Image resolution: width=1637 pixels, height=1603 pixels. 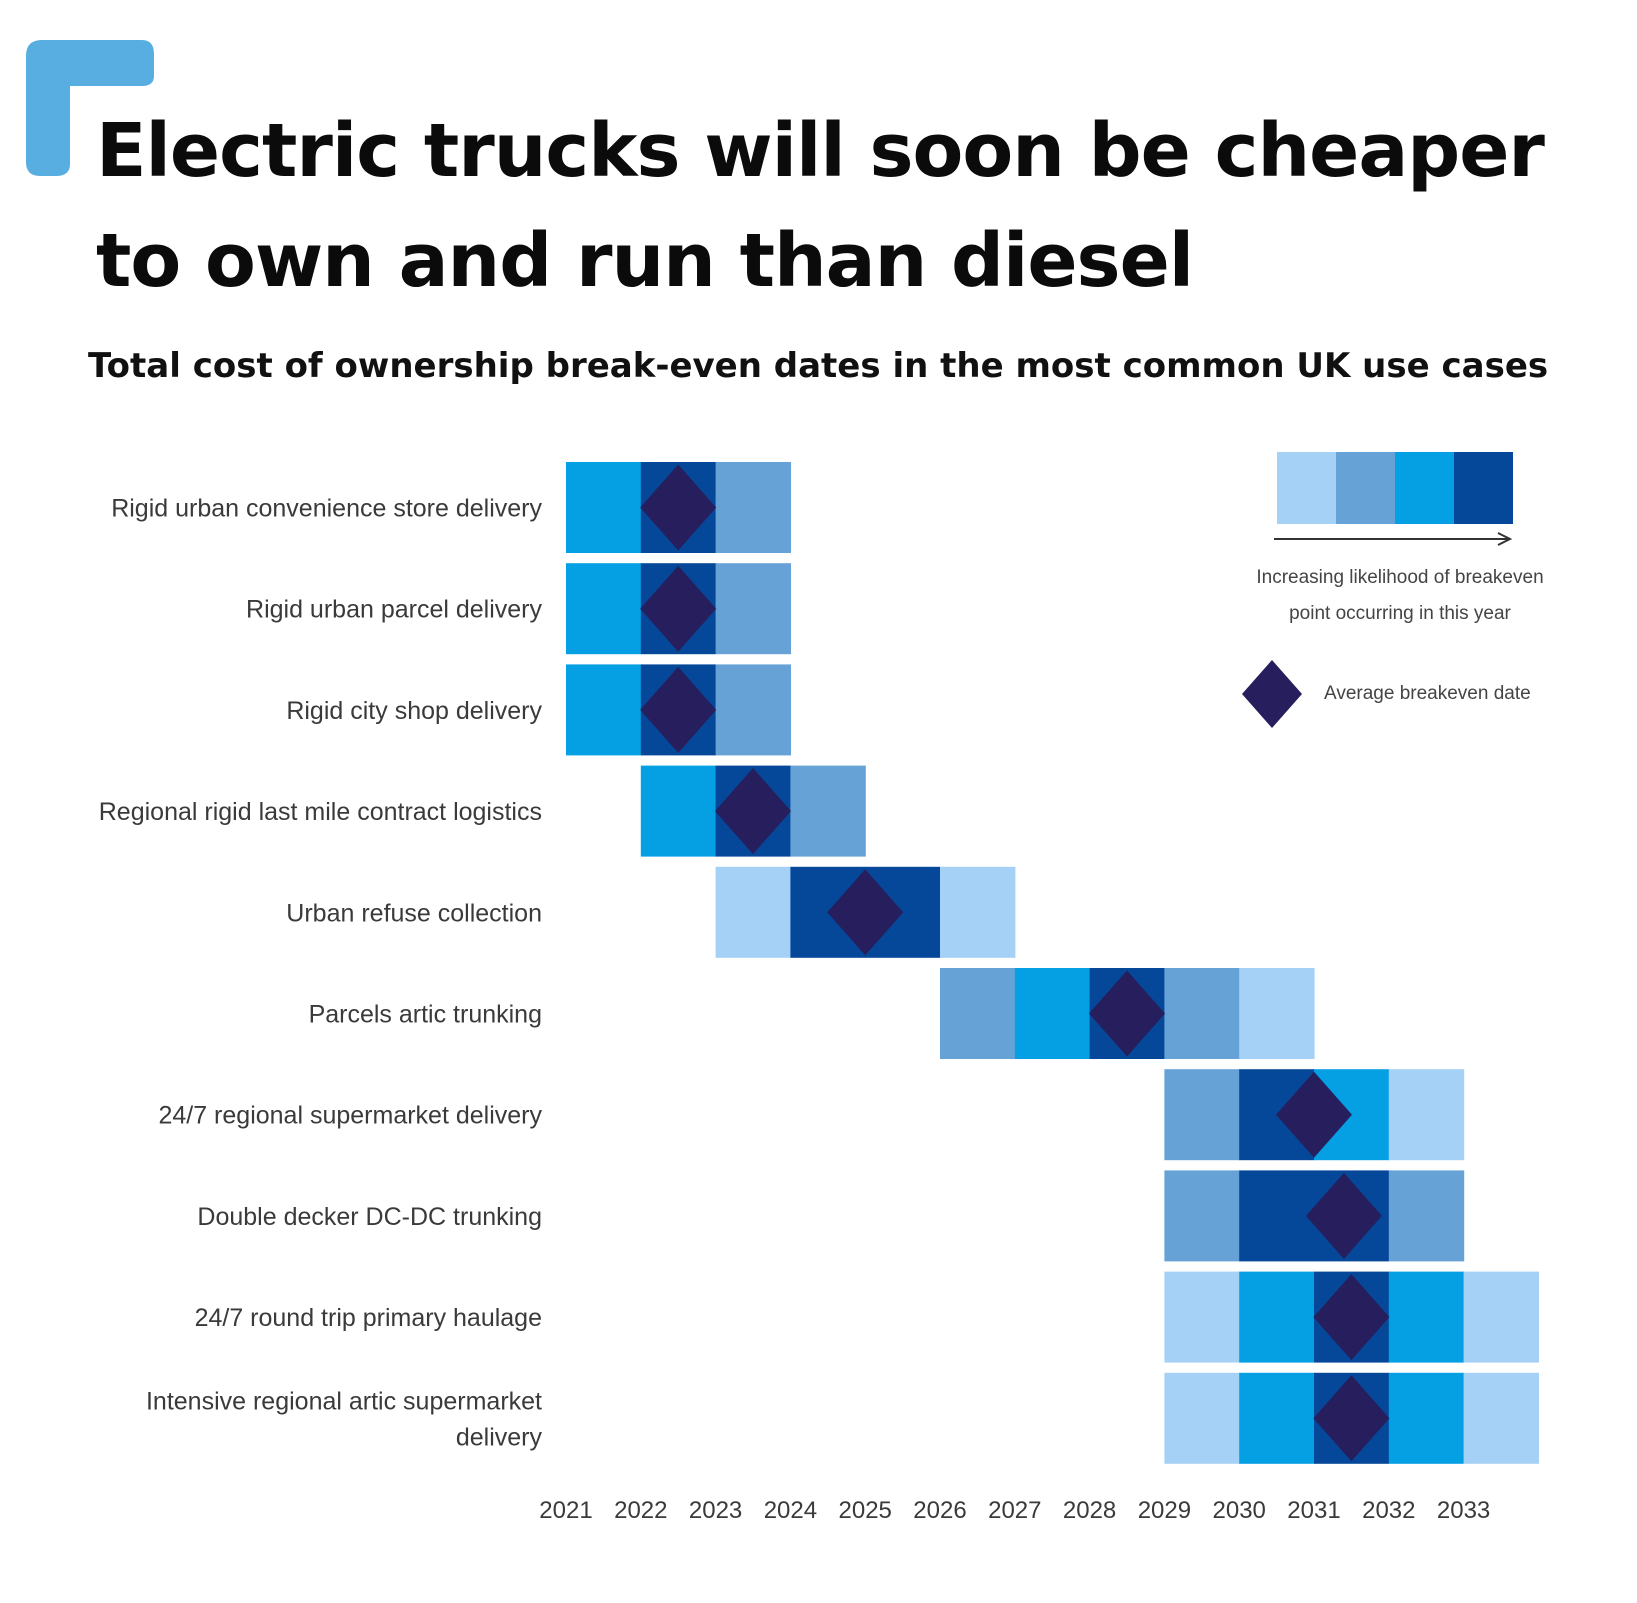 I want to click on brand-corner-shape, so click(x=90, y=108).